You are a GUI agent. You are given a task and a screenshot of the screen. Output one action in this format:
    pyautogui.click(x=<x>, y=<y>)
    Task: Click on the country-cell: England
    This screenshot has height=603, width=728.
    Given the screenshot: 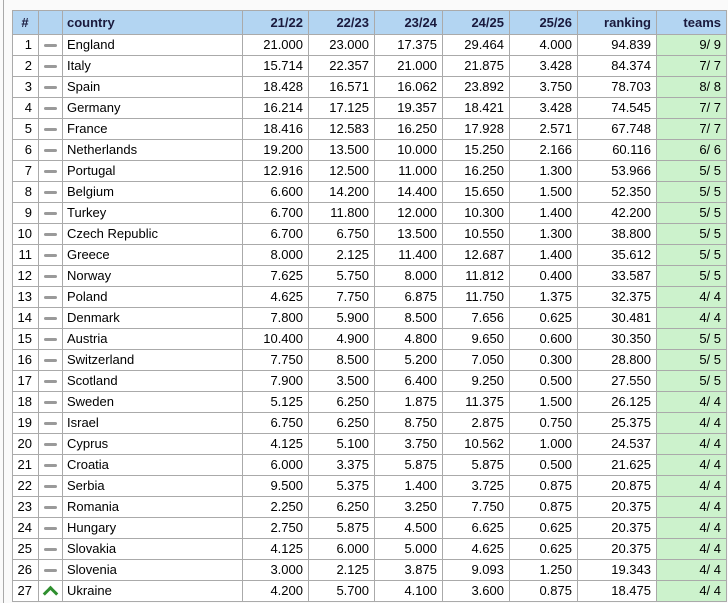 What is the action you would take?
    pyautogui.click(x=152, y=45)
    